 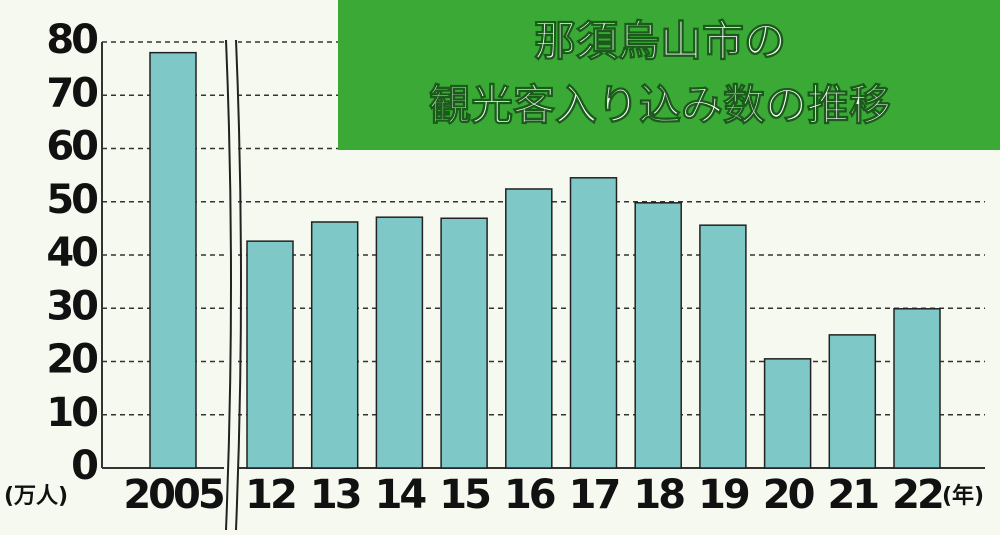 What do you see at coordinates (71, 413) in the screenshot?
I see `y-tick-label: 10` at bounding box center [71, 413].